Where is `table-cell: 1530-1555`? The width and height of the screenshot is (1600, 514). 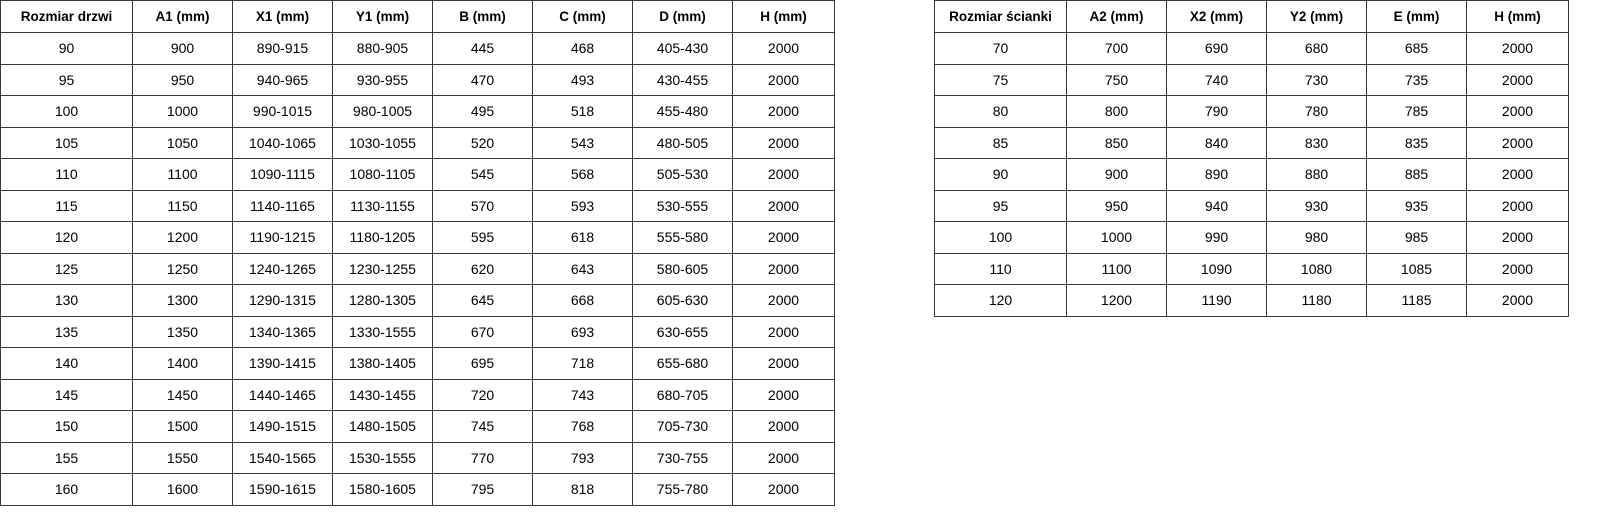 table-cell: 1530-1555 is located at coordinates (382, 457).